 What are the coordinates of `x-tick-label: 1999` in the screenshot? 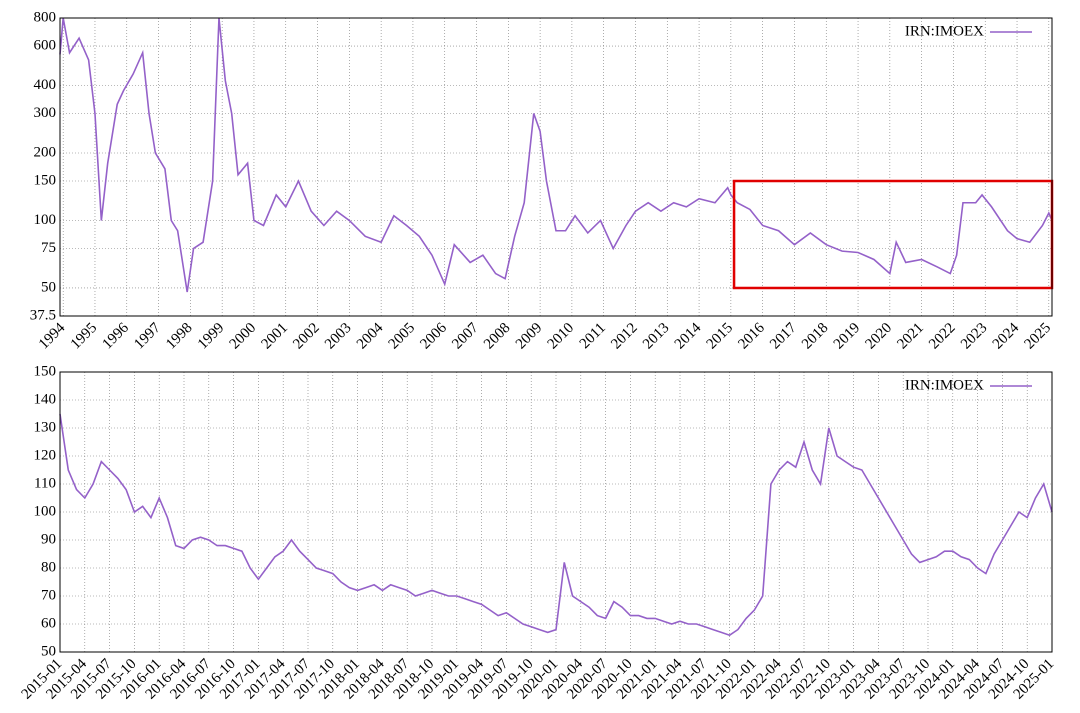 It's located at (211, 336).